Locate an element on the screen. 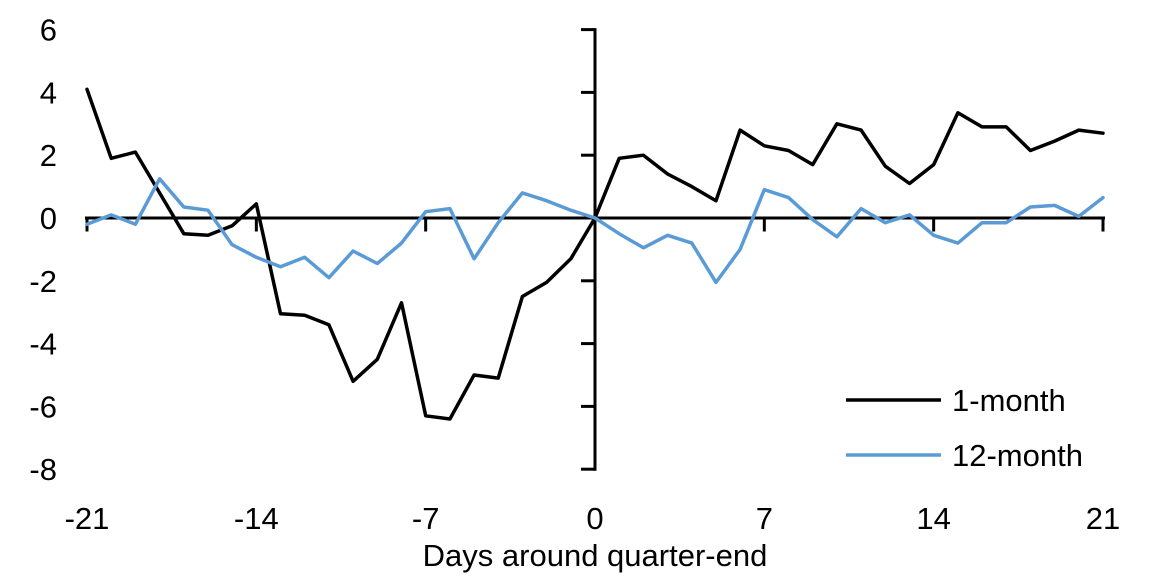 The width and height of the screenshot is (1152, 584). legend-label-1-month: 1-month is located at coordinates (1009, 400).